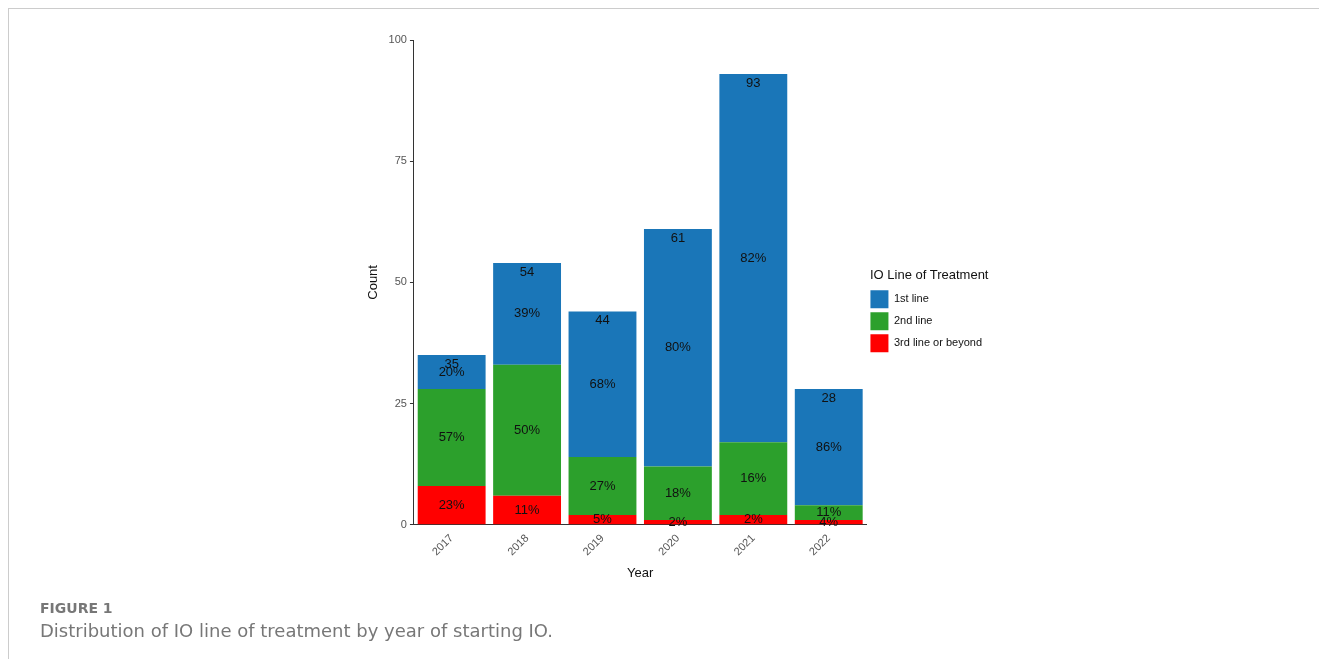  I want to click on annotation: 23%, so click(452, 504).